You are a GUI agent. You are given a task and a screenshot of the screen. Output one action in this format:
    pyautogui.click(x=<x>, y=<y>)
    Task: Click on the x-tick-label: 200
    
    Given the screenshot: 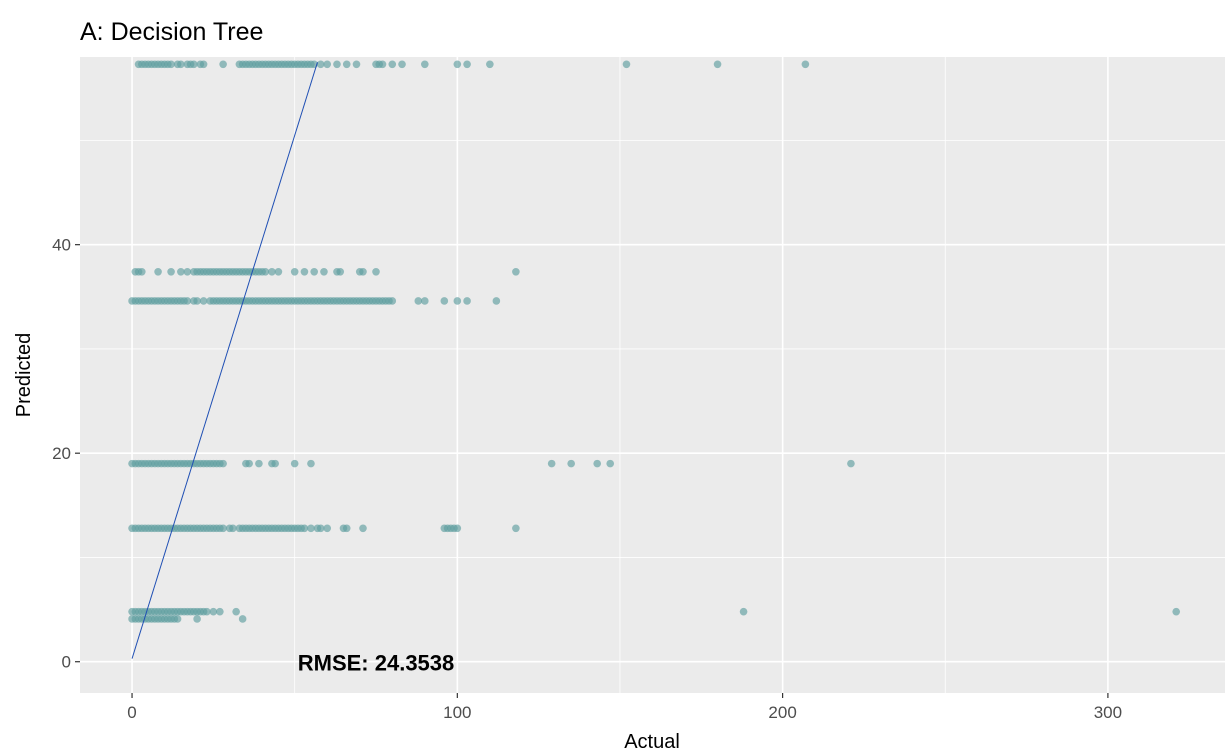 What is the action you would take?
    pyautogui.click(x=782, y=712)
    